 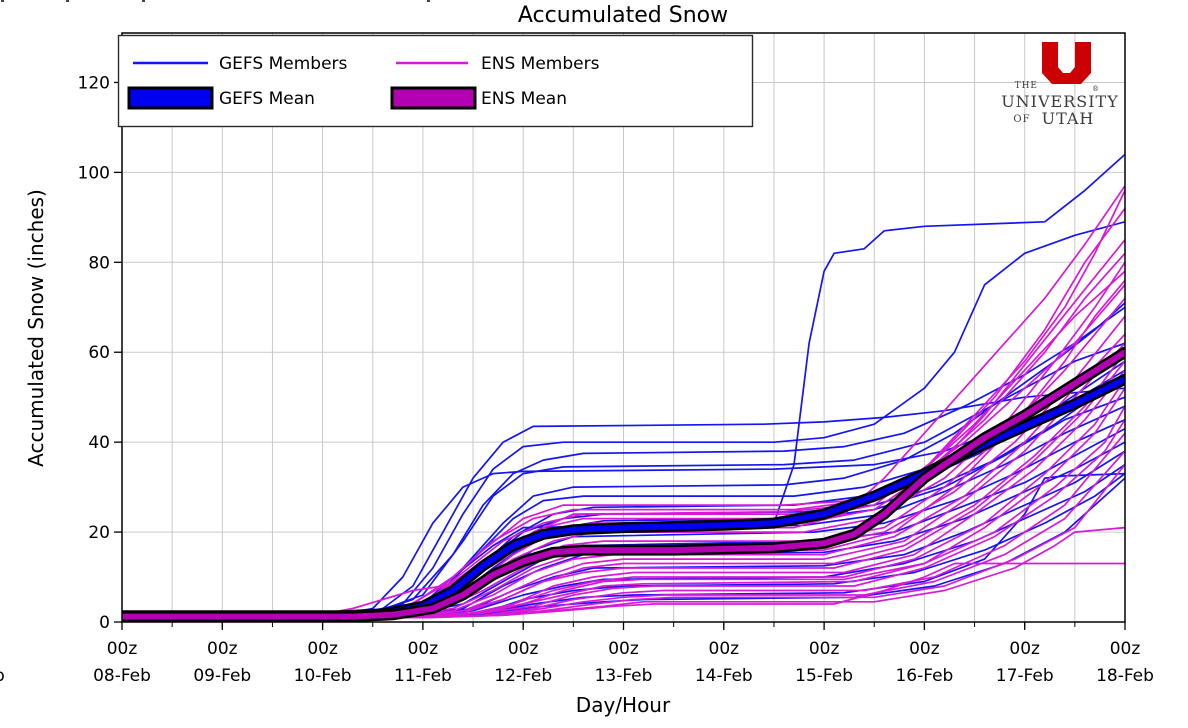 What do you see at coordinates (99, 353) in the screenshot?
I see `y-tick-label: 60` at bounding box center [99, 353].